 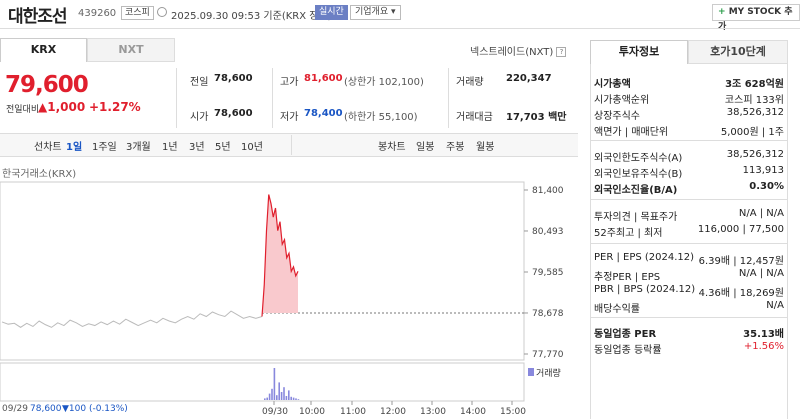 I want to click on period-1y: 1년, so click(x=170, y=147).